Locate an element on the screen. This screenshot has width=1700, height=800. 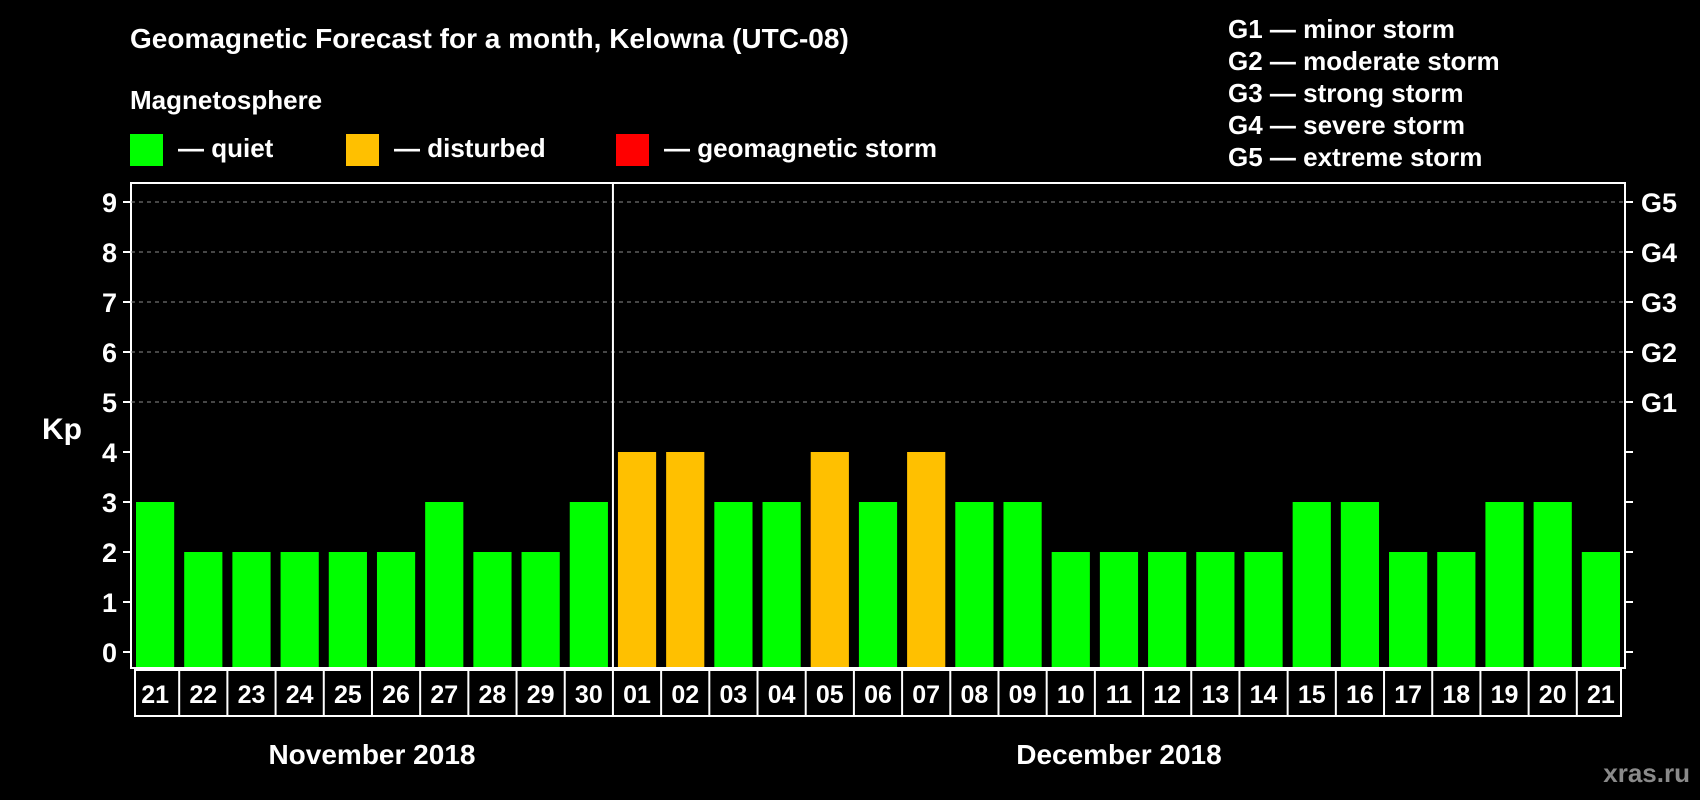
legend-label-quiet: — quiet is located at coordinates (226, 148).